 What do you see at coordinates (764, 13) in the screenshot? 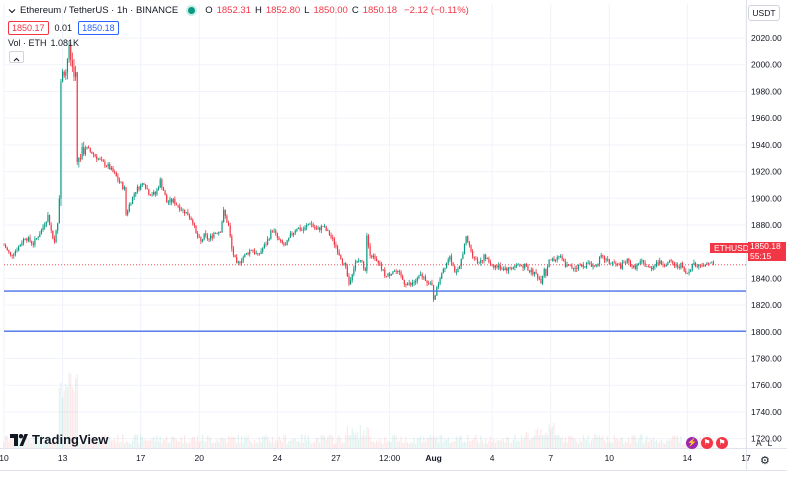
I see `currency-selector: USDT` at bounding box center [764, 13].